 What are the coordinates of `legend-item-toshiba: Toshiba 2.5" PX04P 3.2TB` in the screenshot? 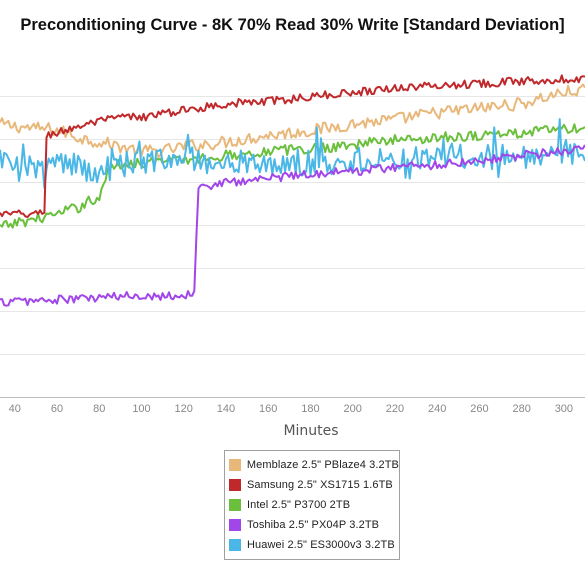 It's located at (314, 525).